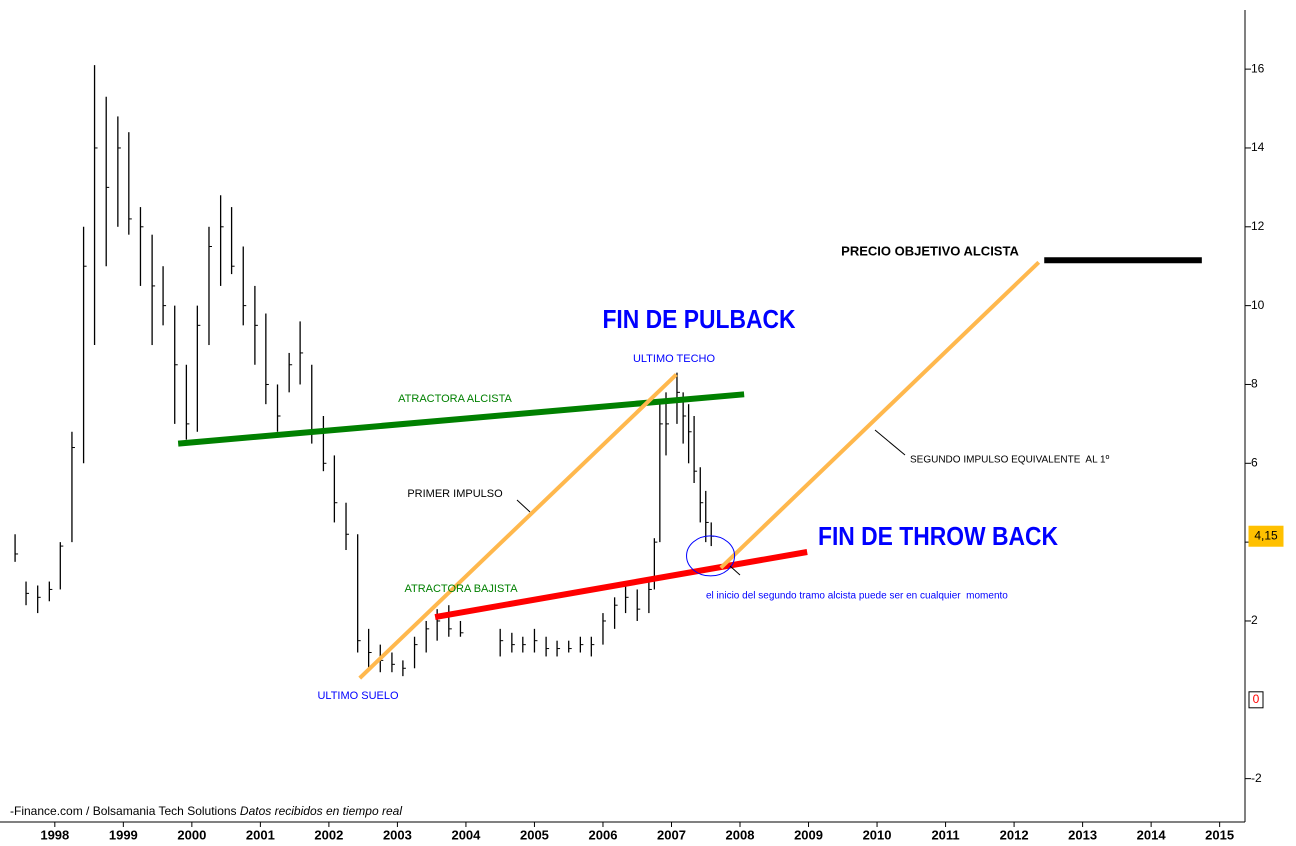 The image size is (1296, 846). I want to click on x-tick-label: 2005, so click(534, 834).